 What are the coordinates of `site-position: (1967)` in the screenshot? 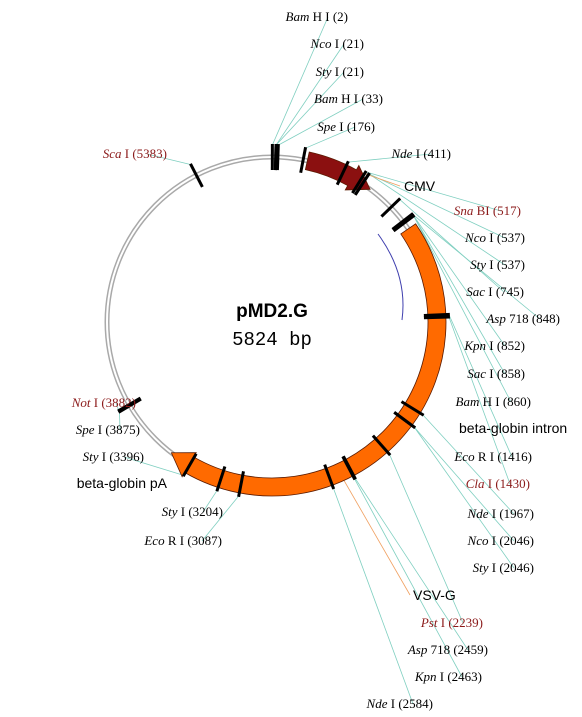 It's located at (516, 513).